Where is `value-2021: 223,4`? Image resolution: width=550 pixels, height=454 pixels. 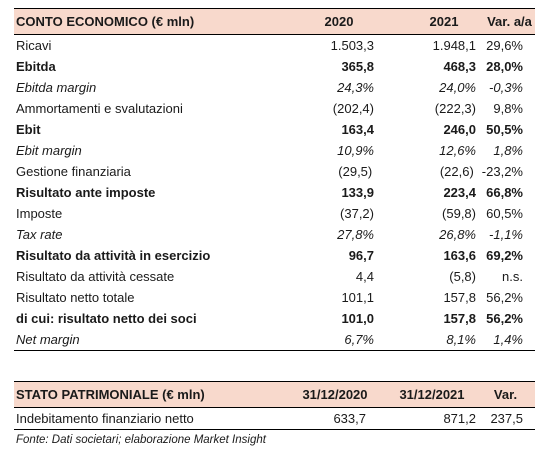
value-2021: 223,4 is located at coordinates (459, 192).